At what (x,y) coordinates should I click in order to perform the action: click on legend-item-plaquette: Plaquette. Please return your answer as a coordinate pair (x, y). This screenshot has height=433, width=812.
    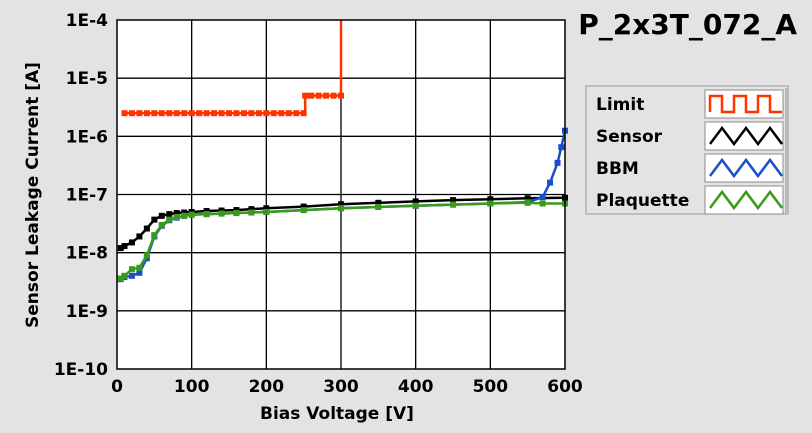
    Looking at the image, I should click on (690, 200).